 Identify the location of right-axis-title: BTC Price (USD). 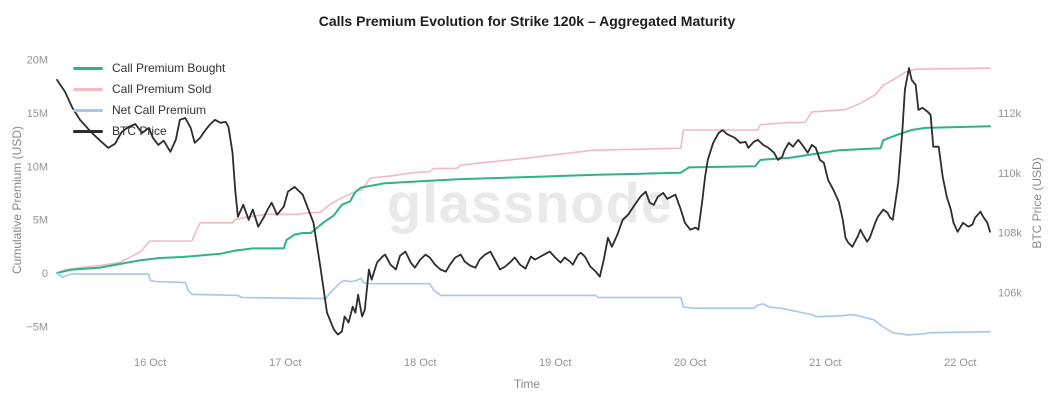
(1037, 203).